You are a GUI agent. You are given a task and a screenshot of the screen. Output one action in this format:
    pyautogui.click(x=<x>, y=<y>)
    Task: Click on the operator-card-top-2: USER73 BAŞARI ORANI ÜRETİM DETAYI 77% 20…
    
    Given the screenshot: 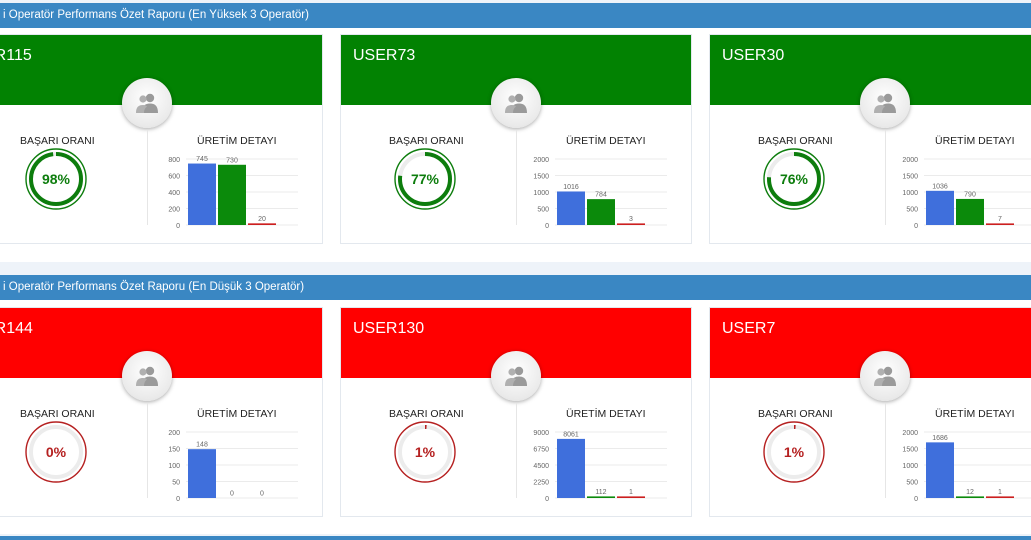 What is the action you would take?
    pyautogui.click(x=516, y=139)
    